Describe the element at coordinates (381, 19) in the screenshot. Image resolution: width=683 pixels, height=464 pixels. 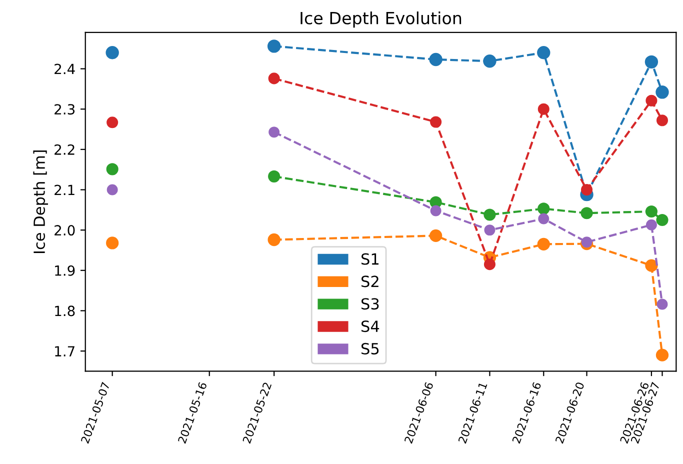
I see `chart-title: Ice Depth Evolution` at that location.